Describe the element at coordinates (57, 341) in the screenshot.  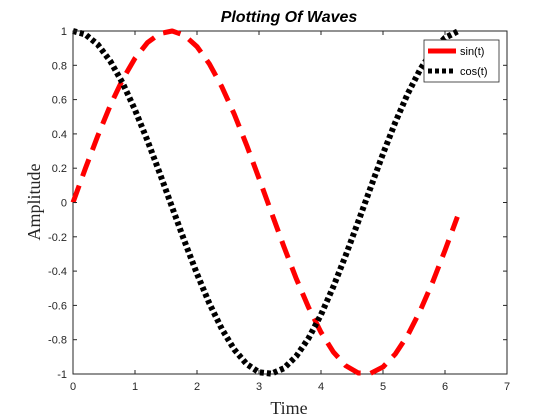
I see `y-tick-label: -0.8` at that location.